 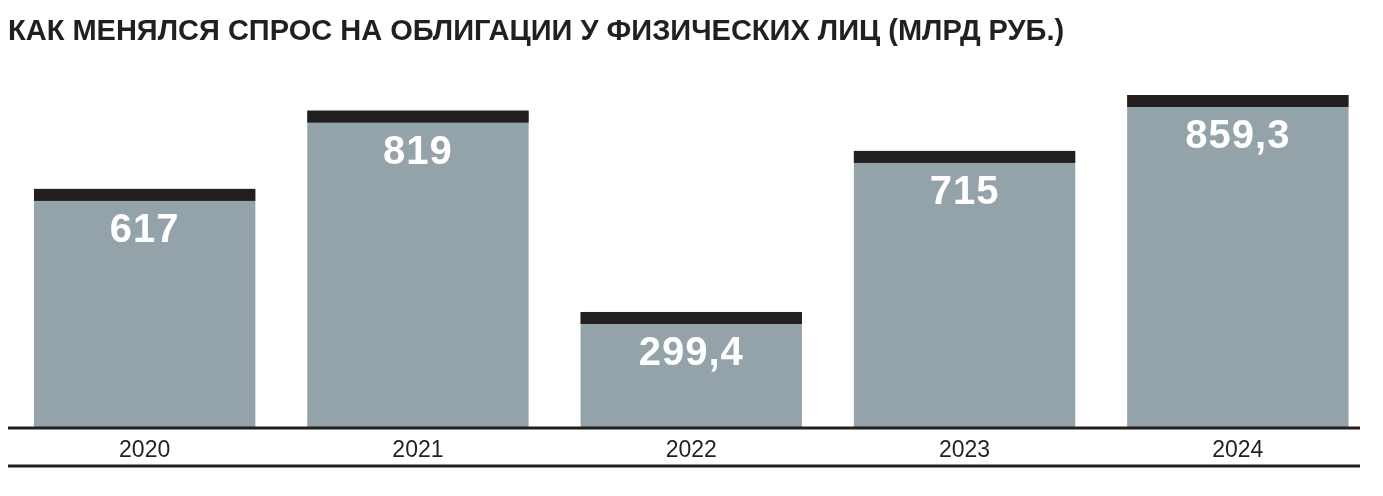 What do you see at coordinates (145, 449) in the screenshot?
I see `x-tick-label: 2020` at bounding box center [145, 449].